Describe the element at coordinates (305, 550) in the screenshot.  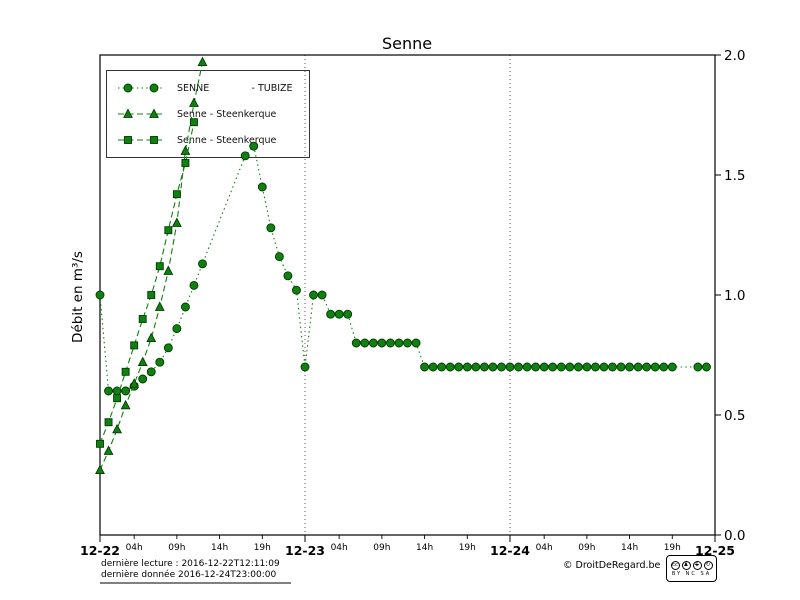
I see `x-day-label: 12-23` at that location.